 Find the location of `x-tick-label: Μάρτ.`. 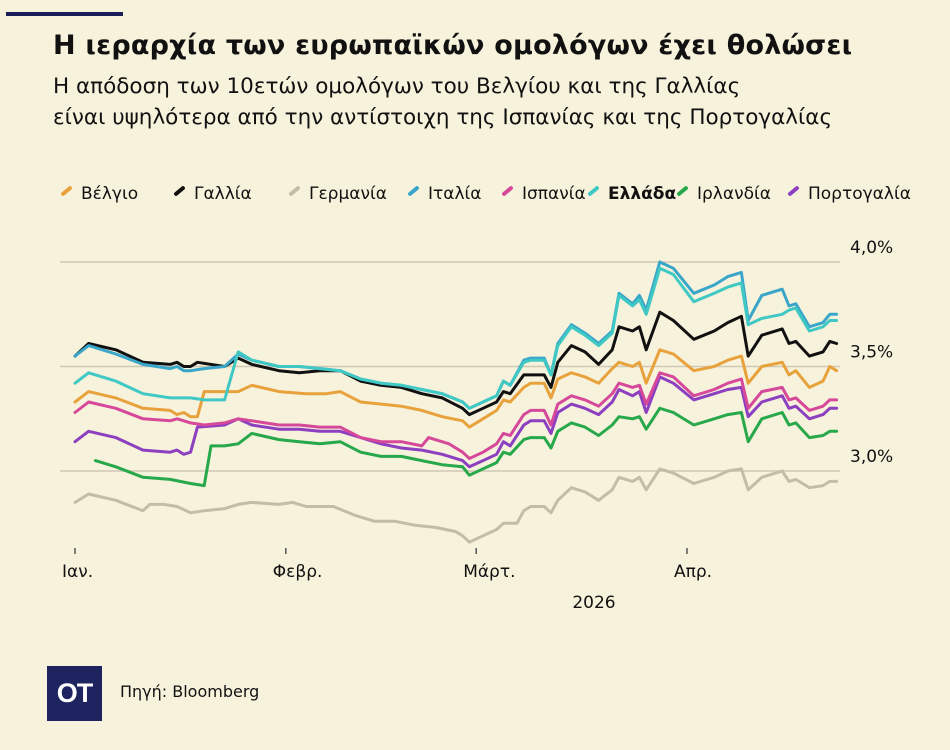

x-tick-label: Μάρτ. is located at coordinates (489, 572).